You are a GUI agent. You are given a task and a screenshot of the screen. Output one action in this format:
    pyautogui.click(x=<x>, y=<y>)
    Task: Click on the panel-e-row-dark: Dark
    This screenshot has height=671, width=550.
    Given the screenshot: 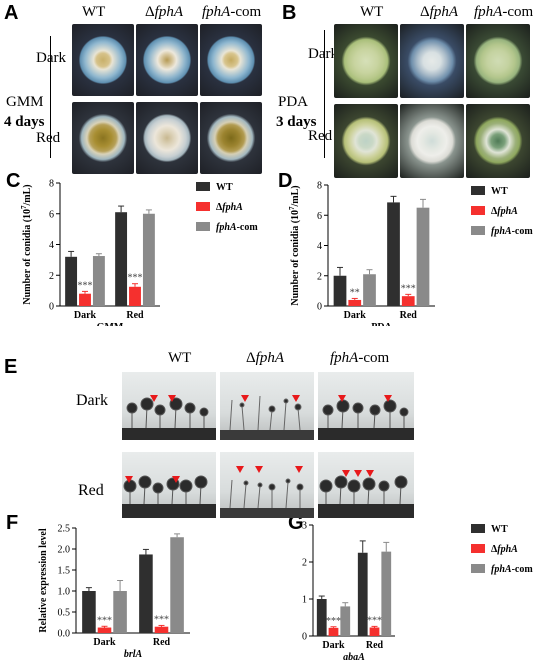 What is the action you would take?
    pyautogui.click(x=92, y=400)
    